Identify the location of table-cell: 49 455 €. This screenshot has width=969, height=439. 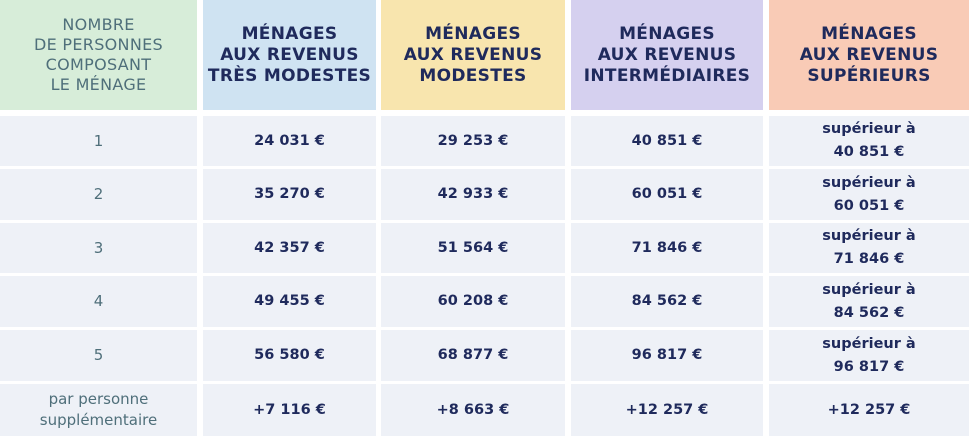
(289, 301).